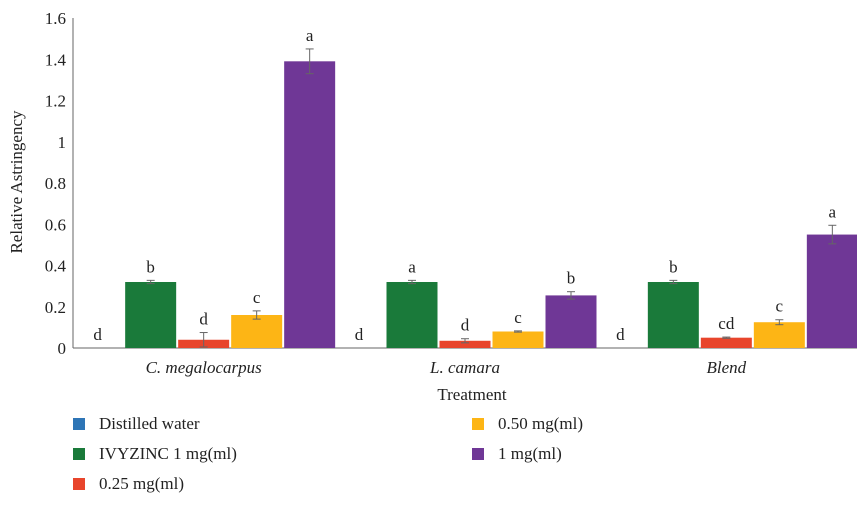 This screenshot has height=505, width=857. What do you see at coordinates (55, 224) in the screenshot?
I see `y-tick-label: 0.6` at bounding box center [55, 224].